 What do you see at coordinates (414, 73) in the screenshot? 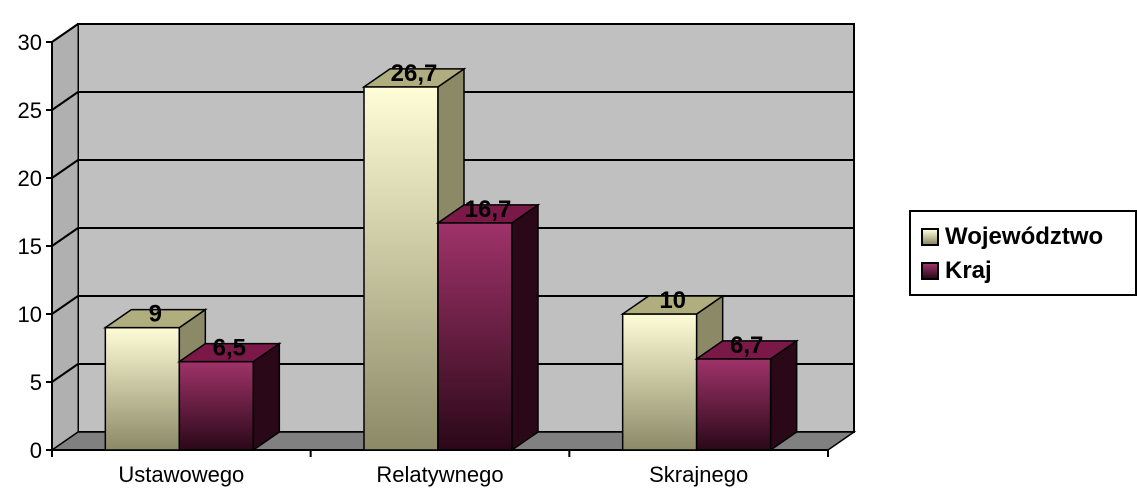
I see `data-label-wojewodztwo-relatywnego: 26,7` at bounding box center [414, 73].